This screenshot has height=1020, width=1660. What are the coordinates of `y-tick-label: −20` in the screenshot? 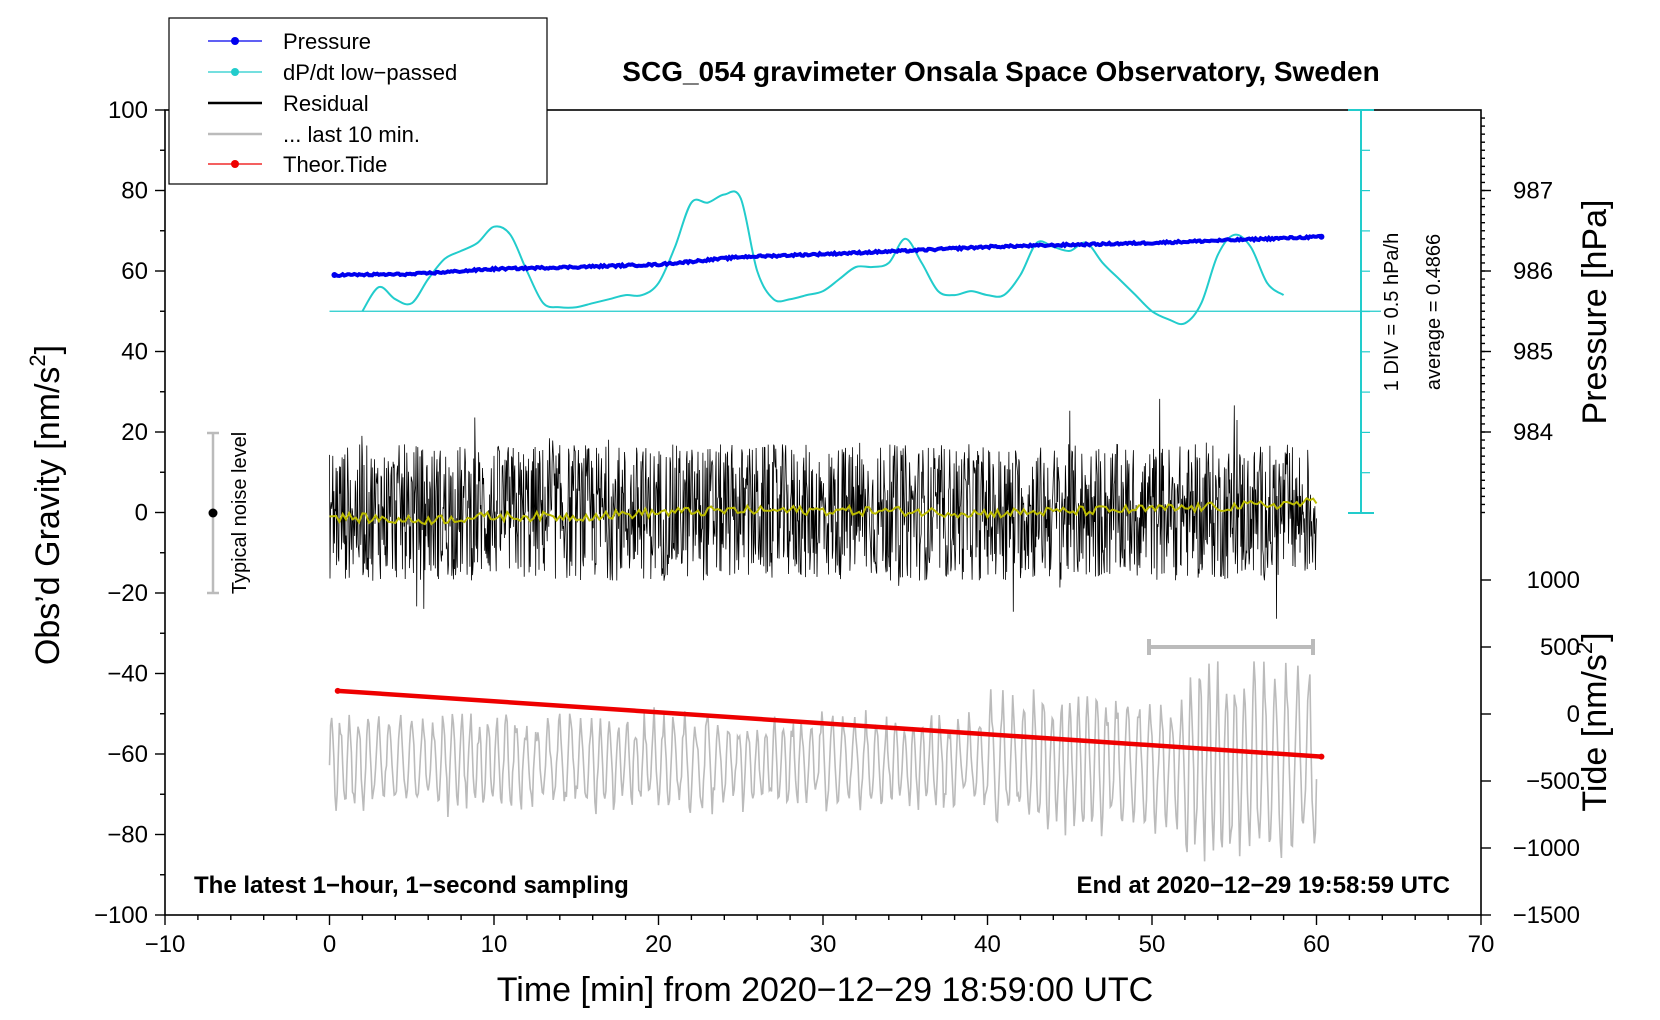 It's located at (127, 593).